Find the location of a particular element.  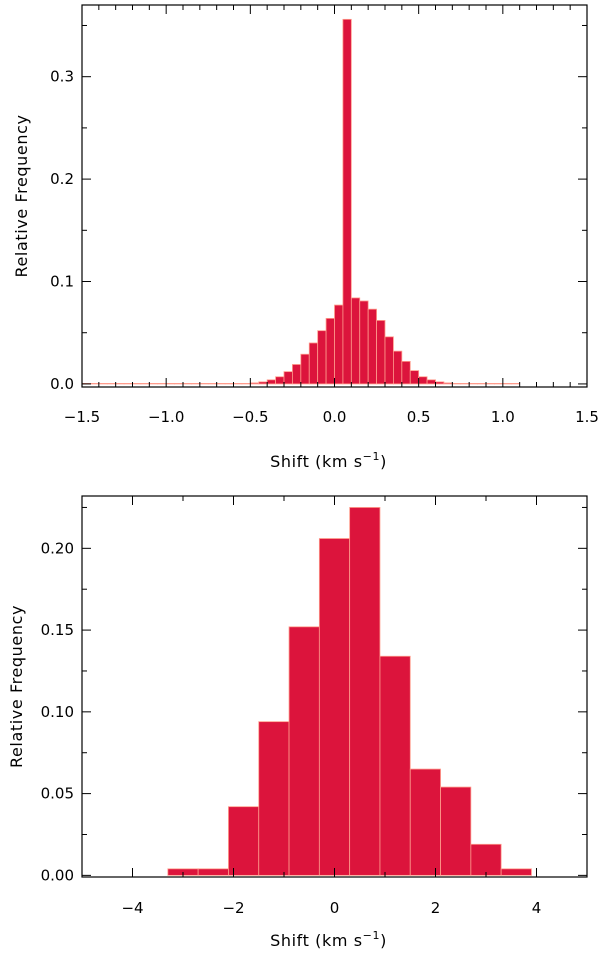

top-ytick-label: 0.3 is located at coordinates (62, 77).